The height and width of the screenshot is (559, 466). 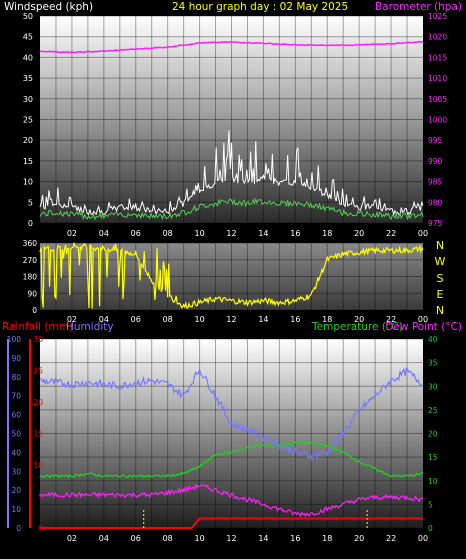 I want to click on windspeed-tick-label: 50, so click(x=28, y=16).